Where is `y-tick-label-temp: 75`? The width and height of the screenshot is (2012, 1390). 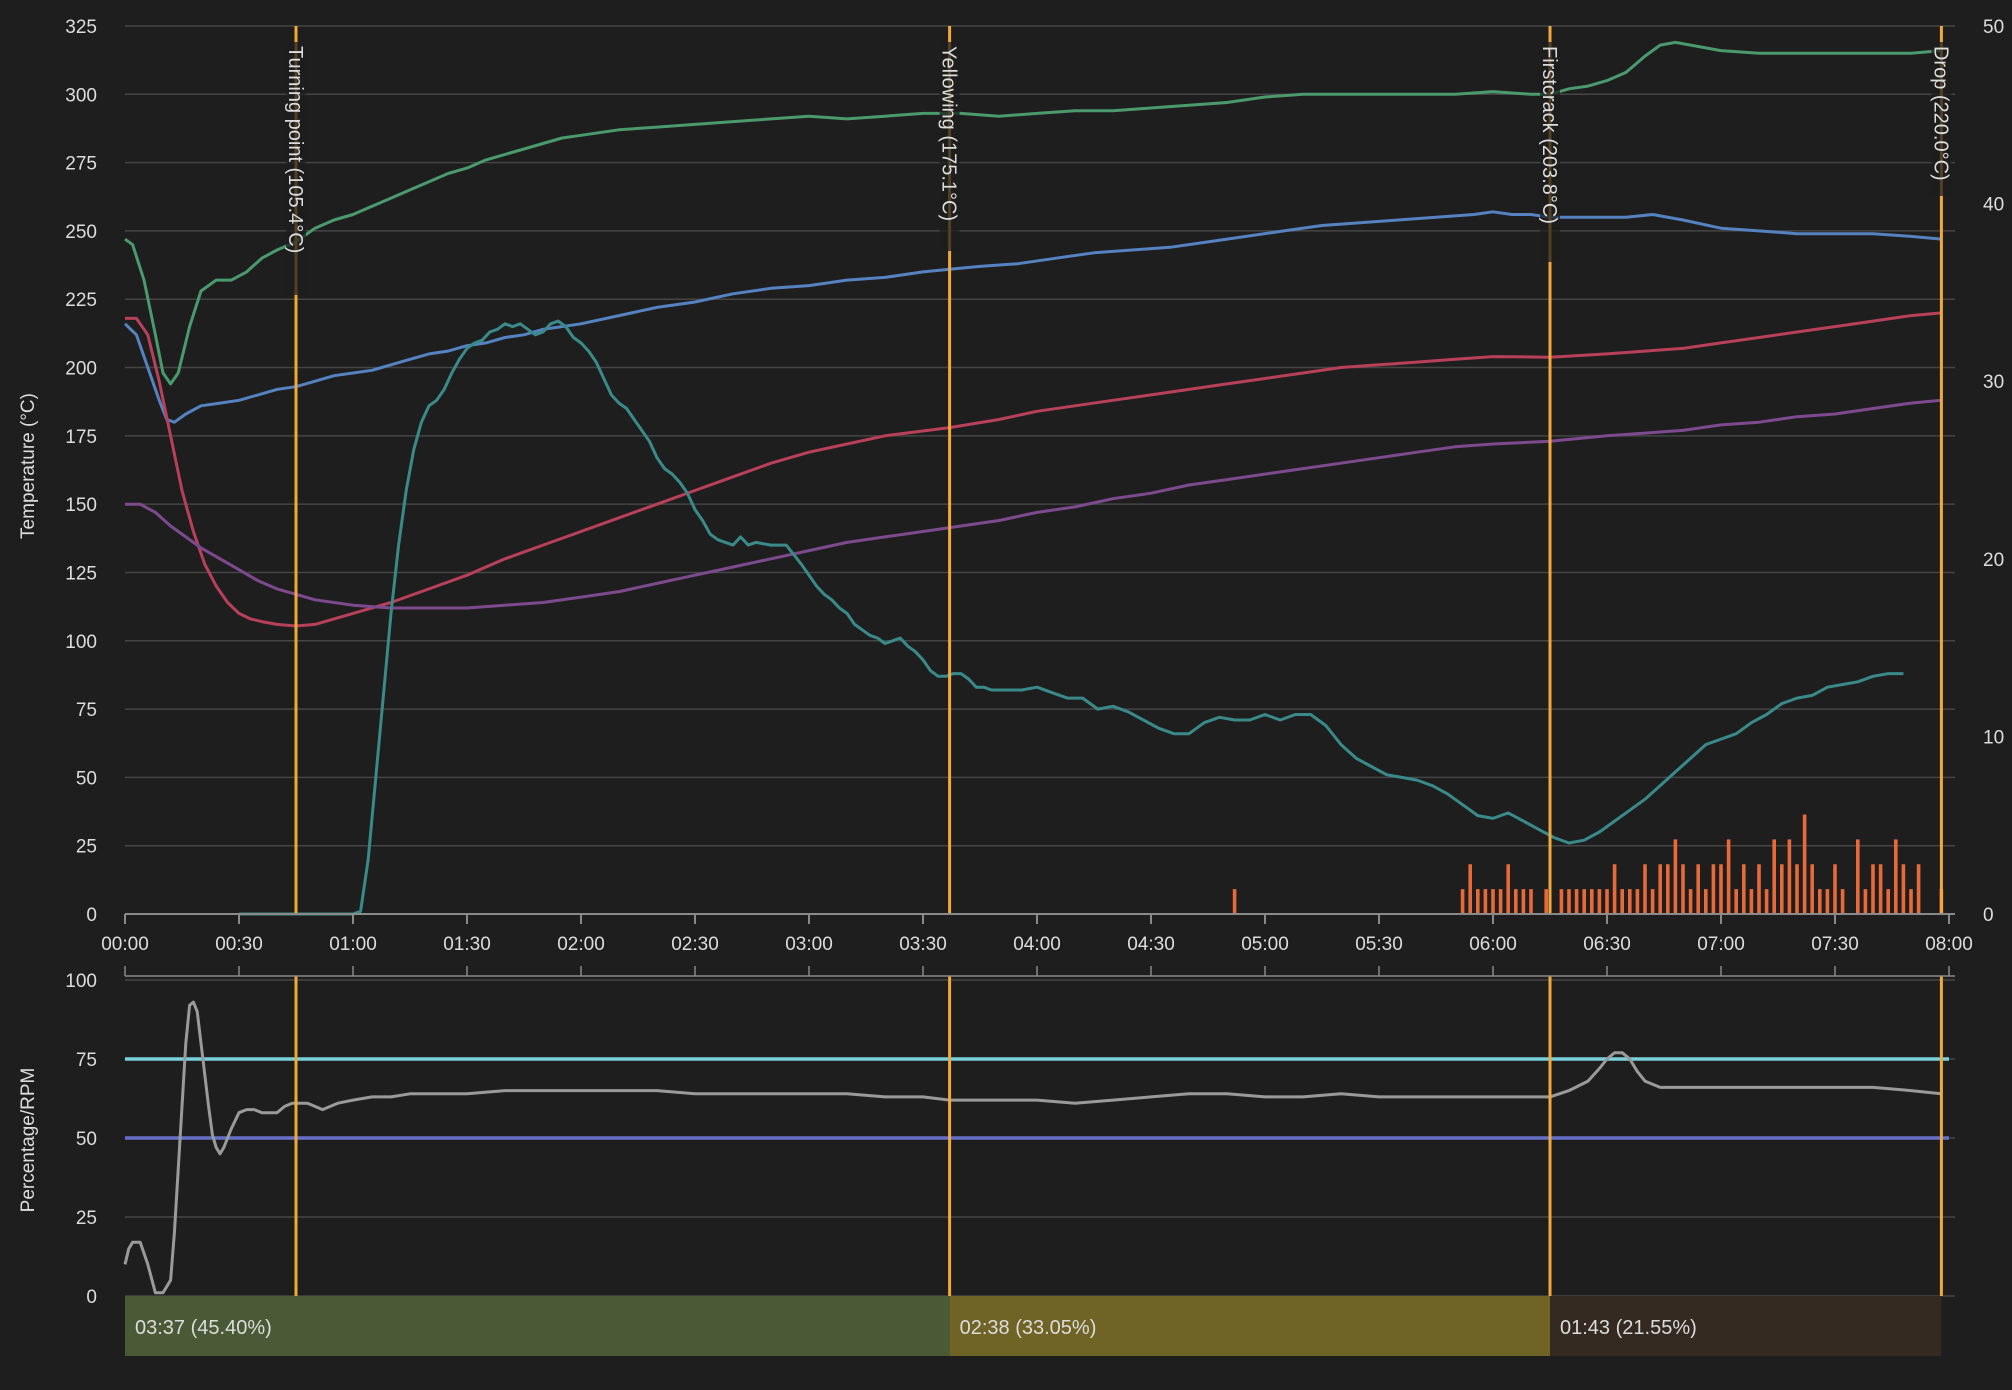 y-tick-label-temp: 75 is located at coordinates (86, 710).